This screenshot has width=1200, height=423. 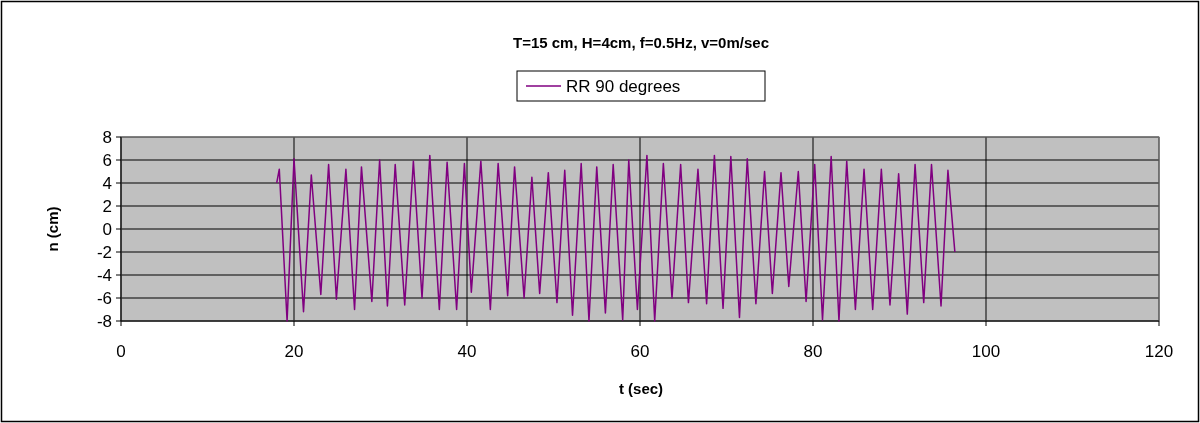 What do you see at coordinates (121, 351) in the screenshot?
I see `x-tick-label: 0` at bounding box center [121, 351].